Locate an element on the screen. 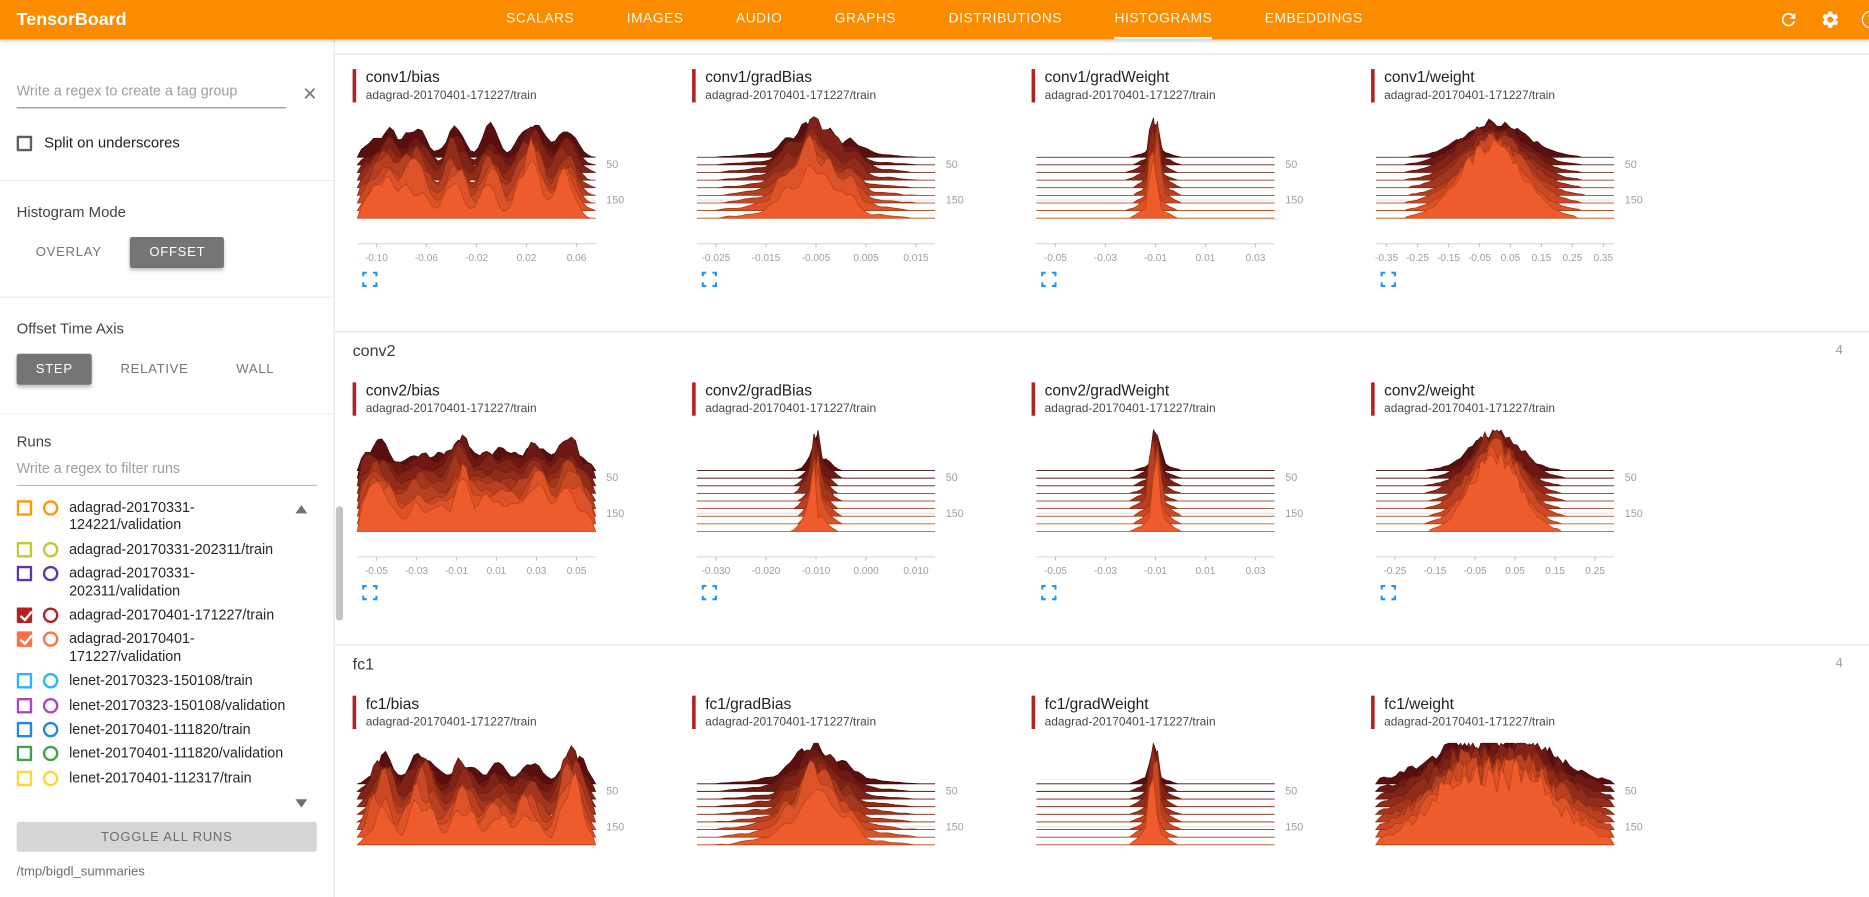 This screenshot has width=1869, height=897. refresh-icon is located at coordinates (1788, 20).